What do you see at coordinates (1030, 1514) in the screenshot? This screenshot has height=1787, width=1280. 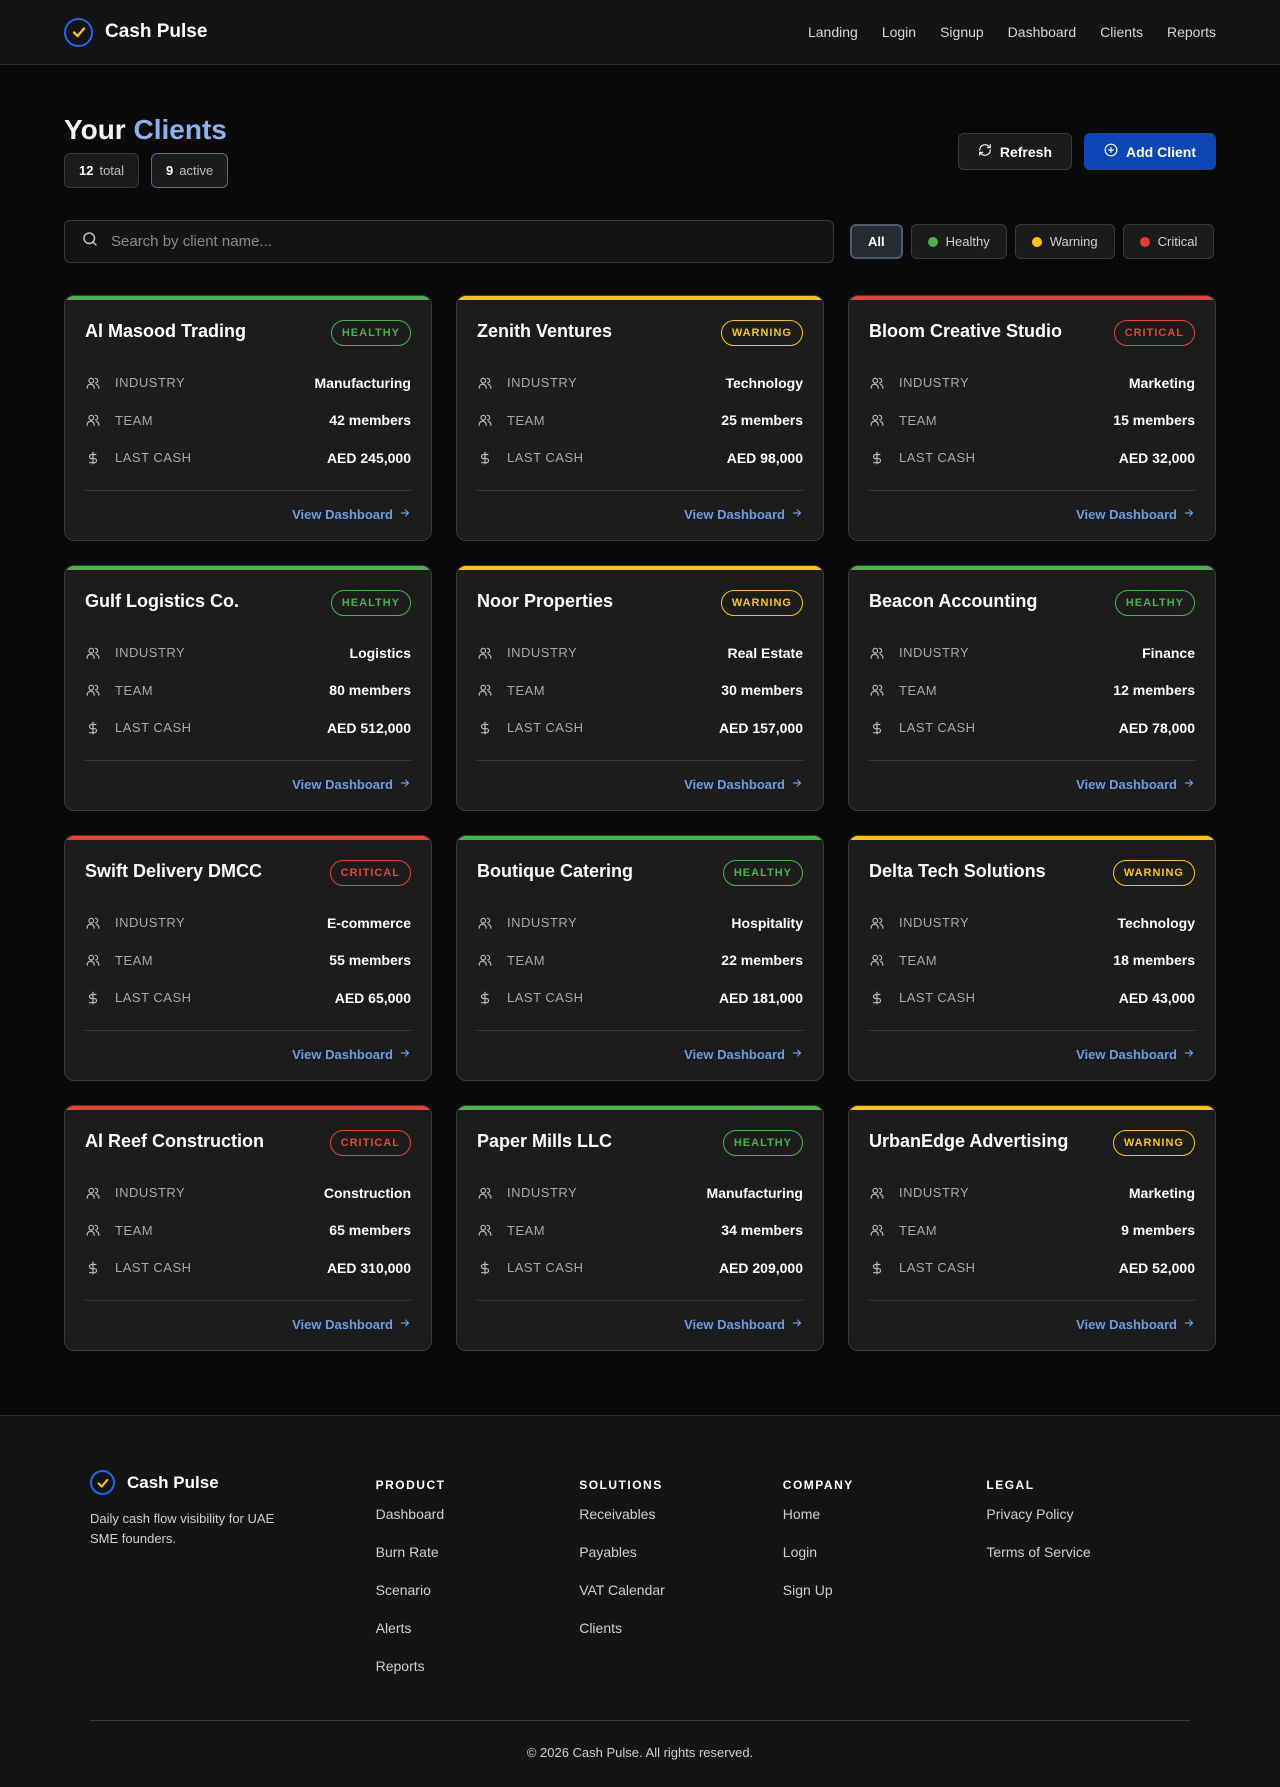 I see `footer-link-privacy-policy: Privacy Policy` at bounding box center [1030, 1514].